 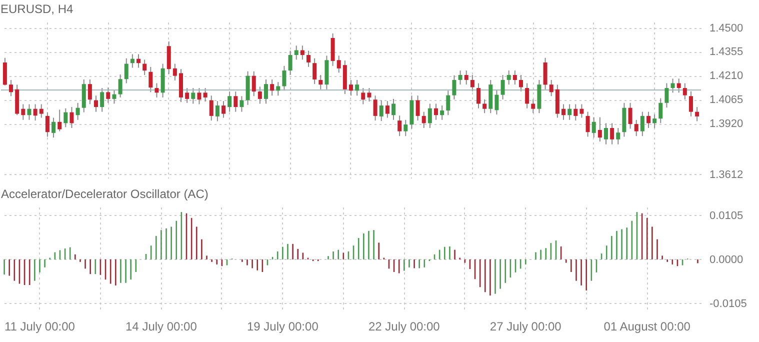 What do you see at coordinates (526, 327) in the screenshot?
I see `x-tick-label: 27 July 00:00` at bounding box center [526, 327].